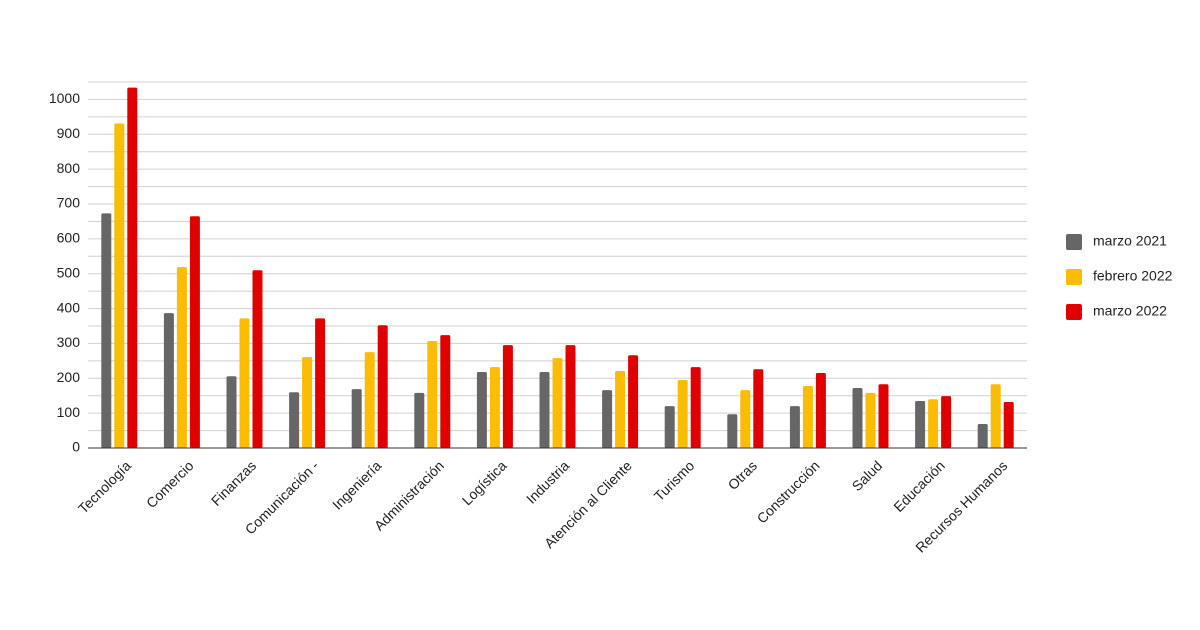 The image size is (1200, 630). I want to click on x-tick-label: Educación, so click(919, 486).